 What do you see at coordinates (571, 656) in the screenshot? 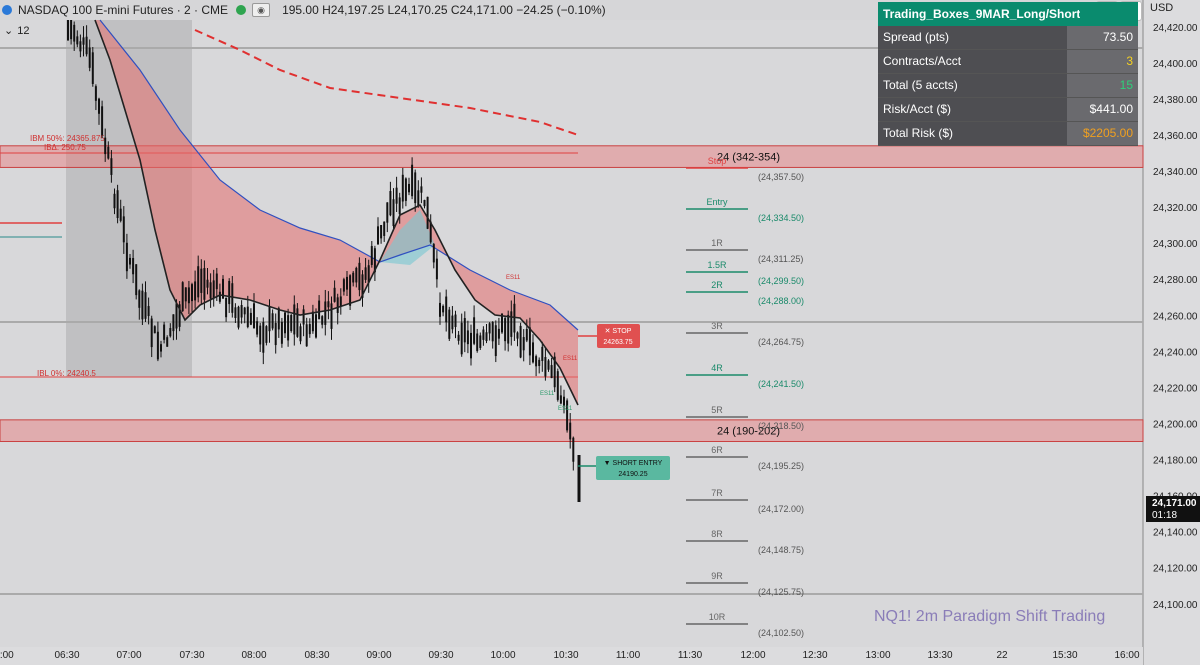
I see `time-axis` at bounding box center [571, 656].